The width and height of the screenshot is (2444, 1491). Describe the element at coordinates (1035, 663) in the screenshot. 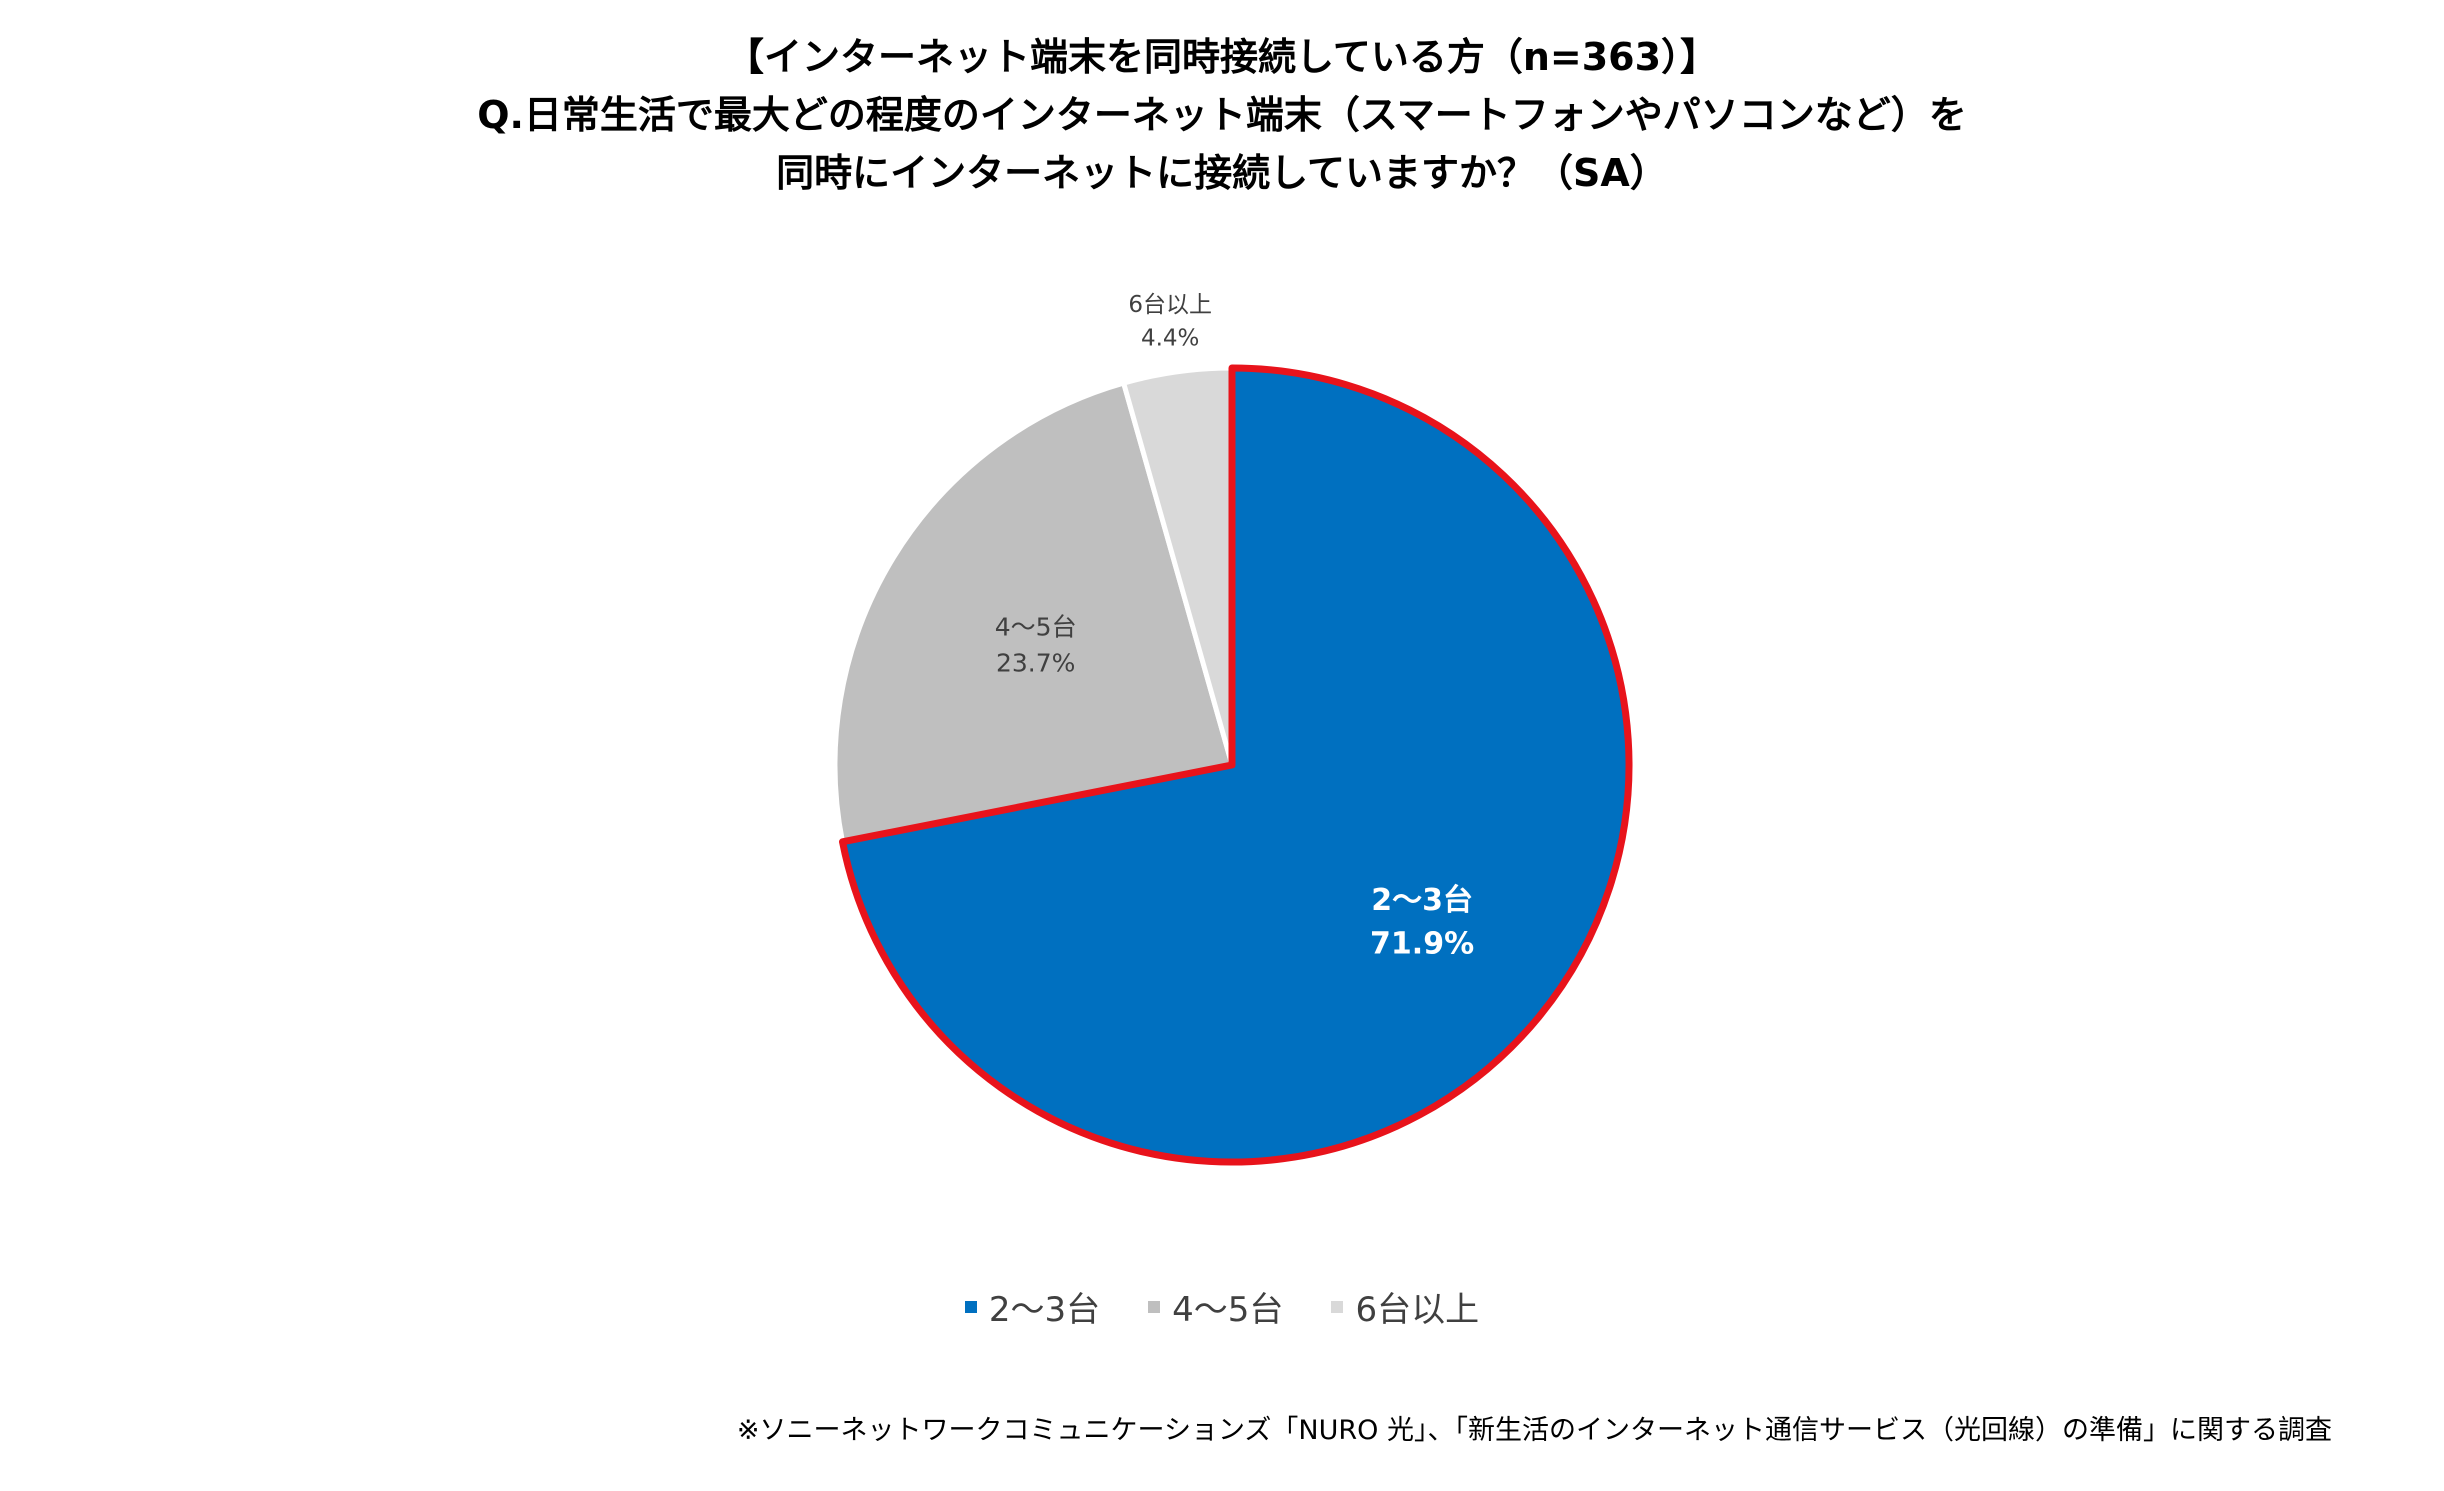

I see `data-label-value-4-5: 23.7%` at that location.